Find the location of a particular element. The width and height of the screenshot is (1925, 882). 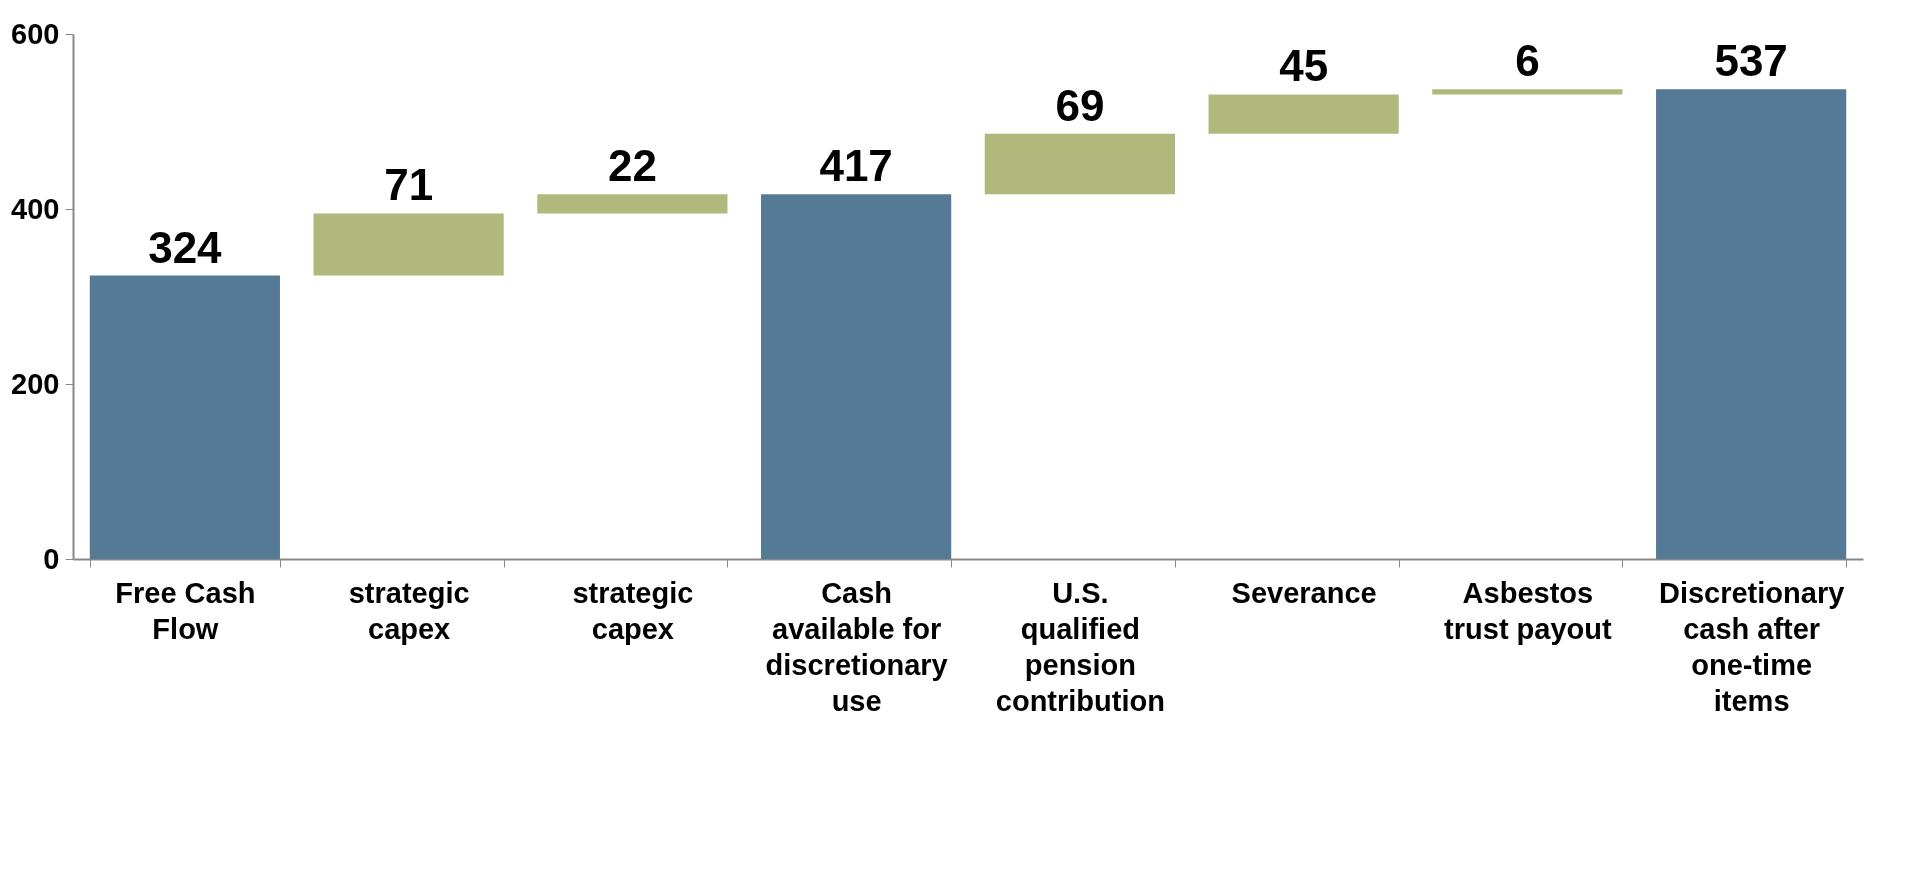

data-label: 537 is located at coordinates (1751, 61).